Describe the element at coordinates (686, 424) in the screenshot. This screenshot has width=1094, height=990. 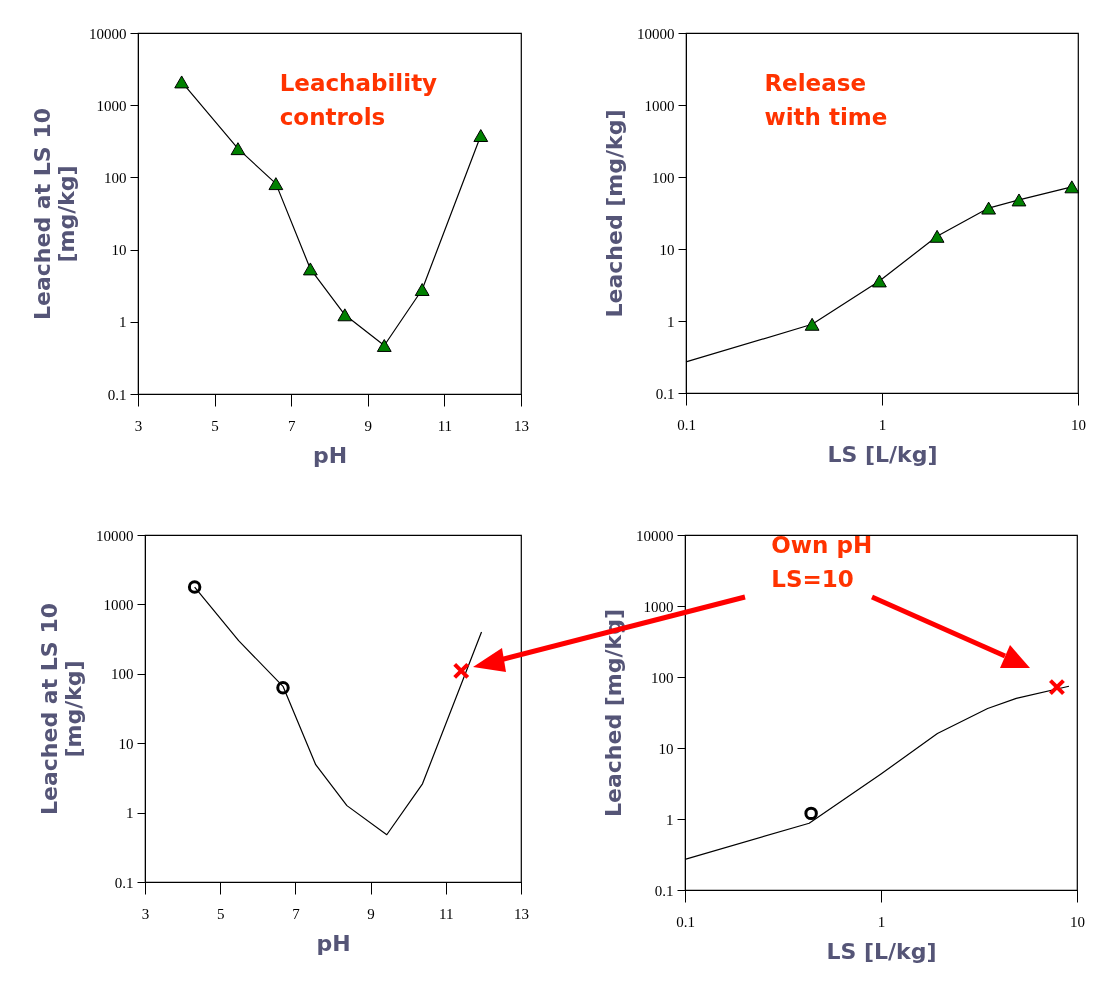
I see `x-tick-label: 0.1` at that location.